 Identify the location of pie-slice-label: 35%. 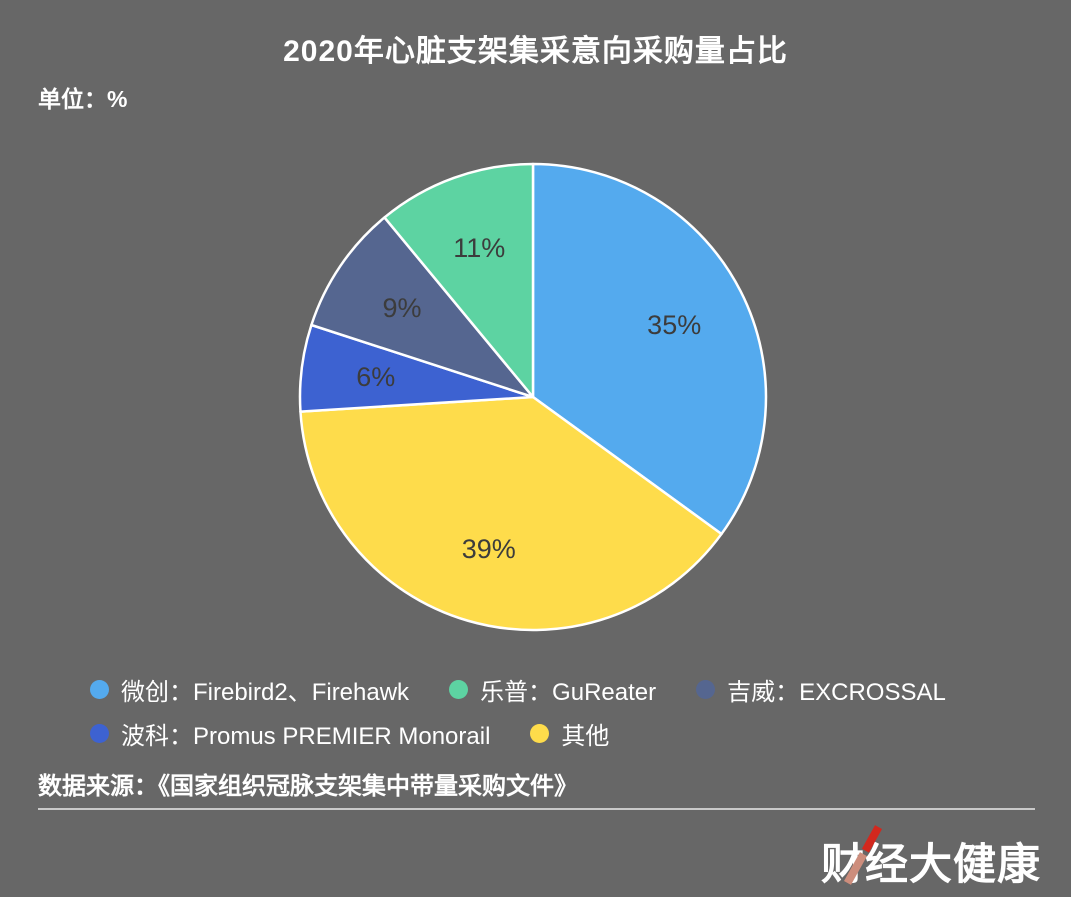
(674, 325).